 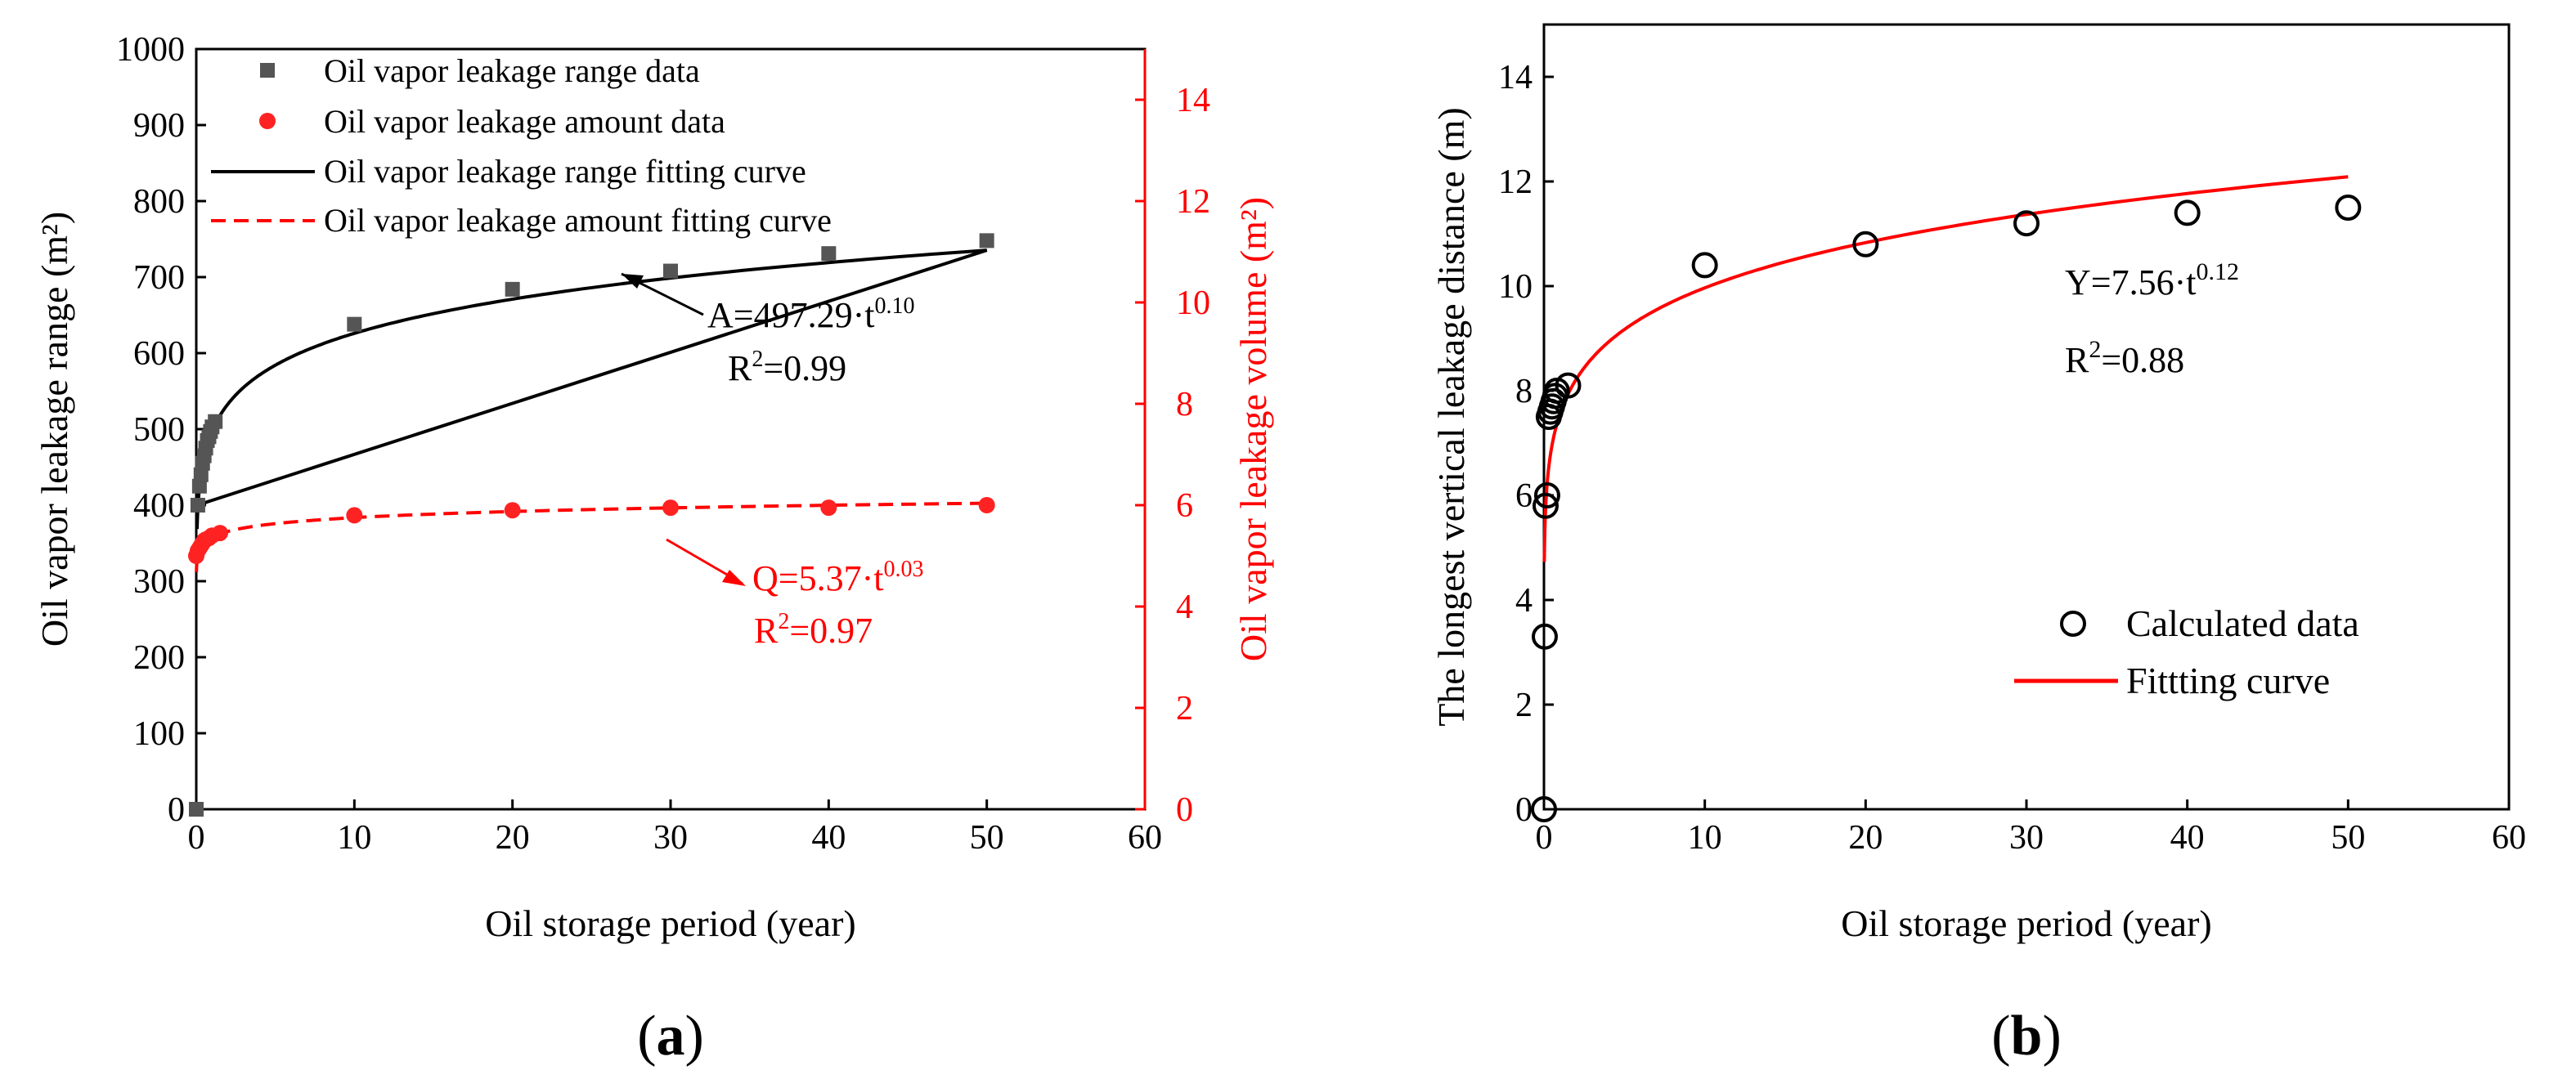 I want to click on panel-a-right-y-axis-title-text: Oil vapor leakage volume (m²), so click(x=1253, y=429).